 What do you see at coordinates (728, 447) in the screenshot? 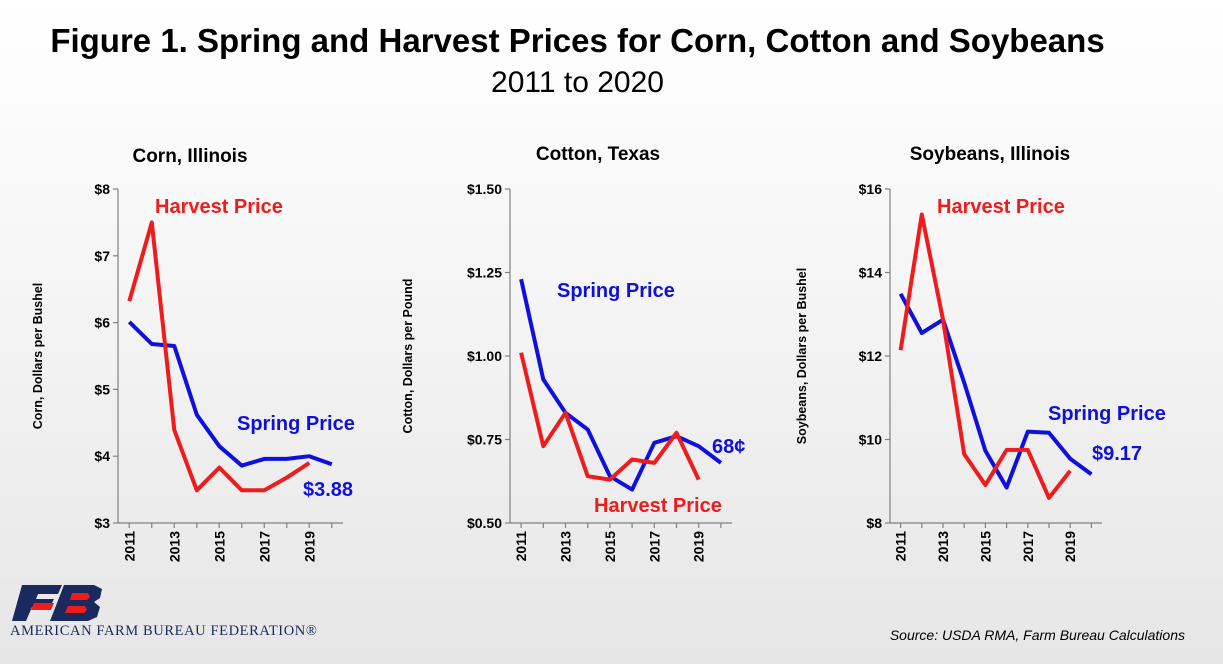
I see `chart-2-annotation: 68¢` at bounding box center [728, 447].